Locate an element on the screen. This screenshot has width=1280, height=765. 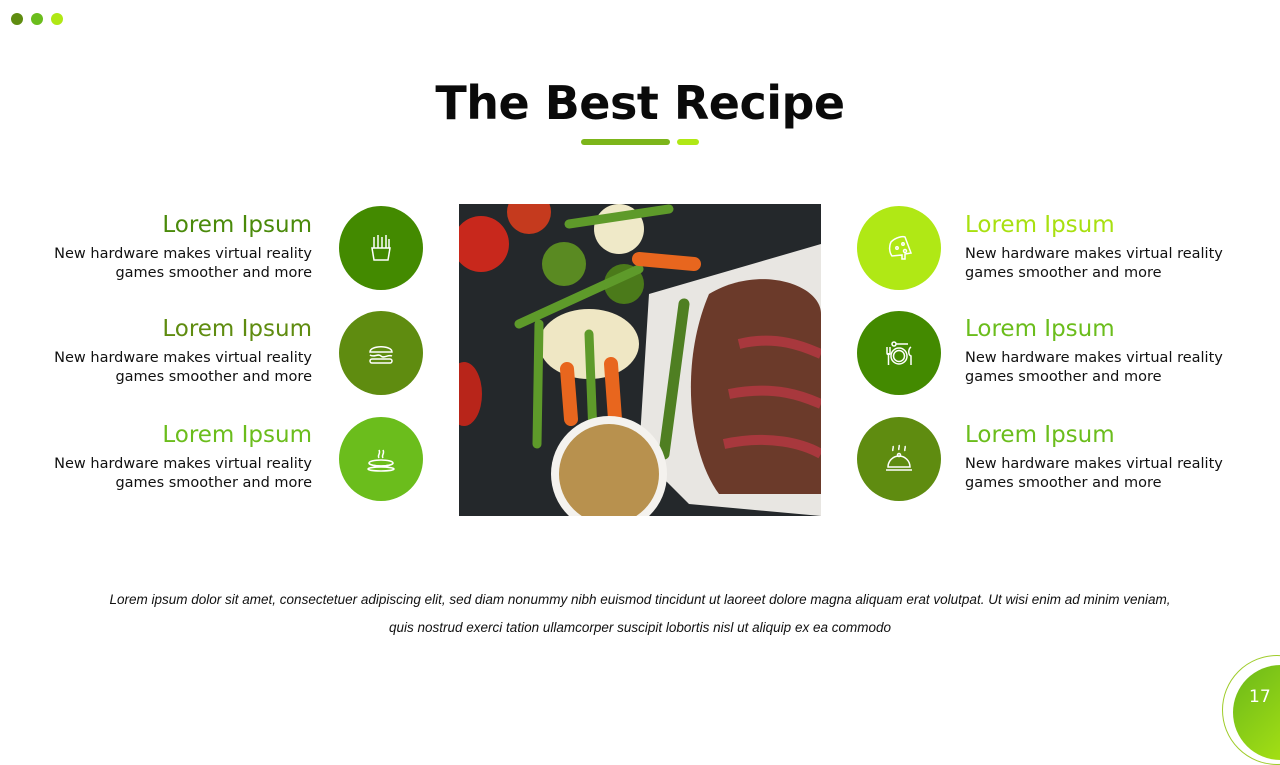
burger-icon is located at coordinates (381, 353).